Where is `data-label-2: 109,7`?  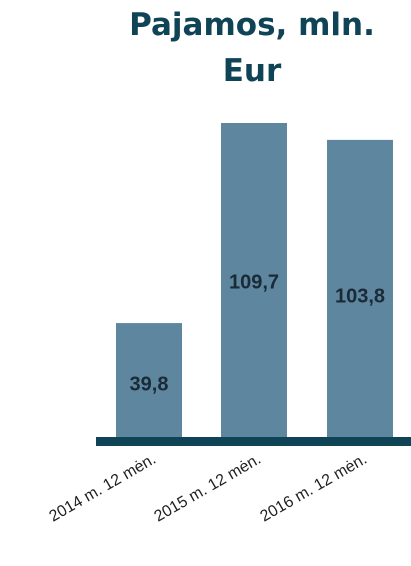
data-label-2: 109,7 is located at coordinates (254, 282).